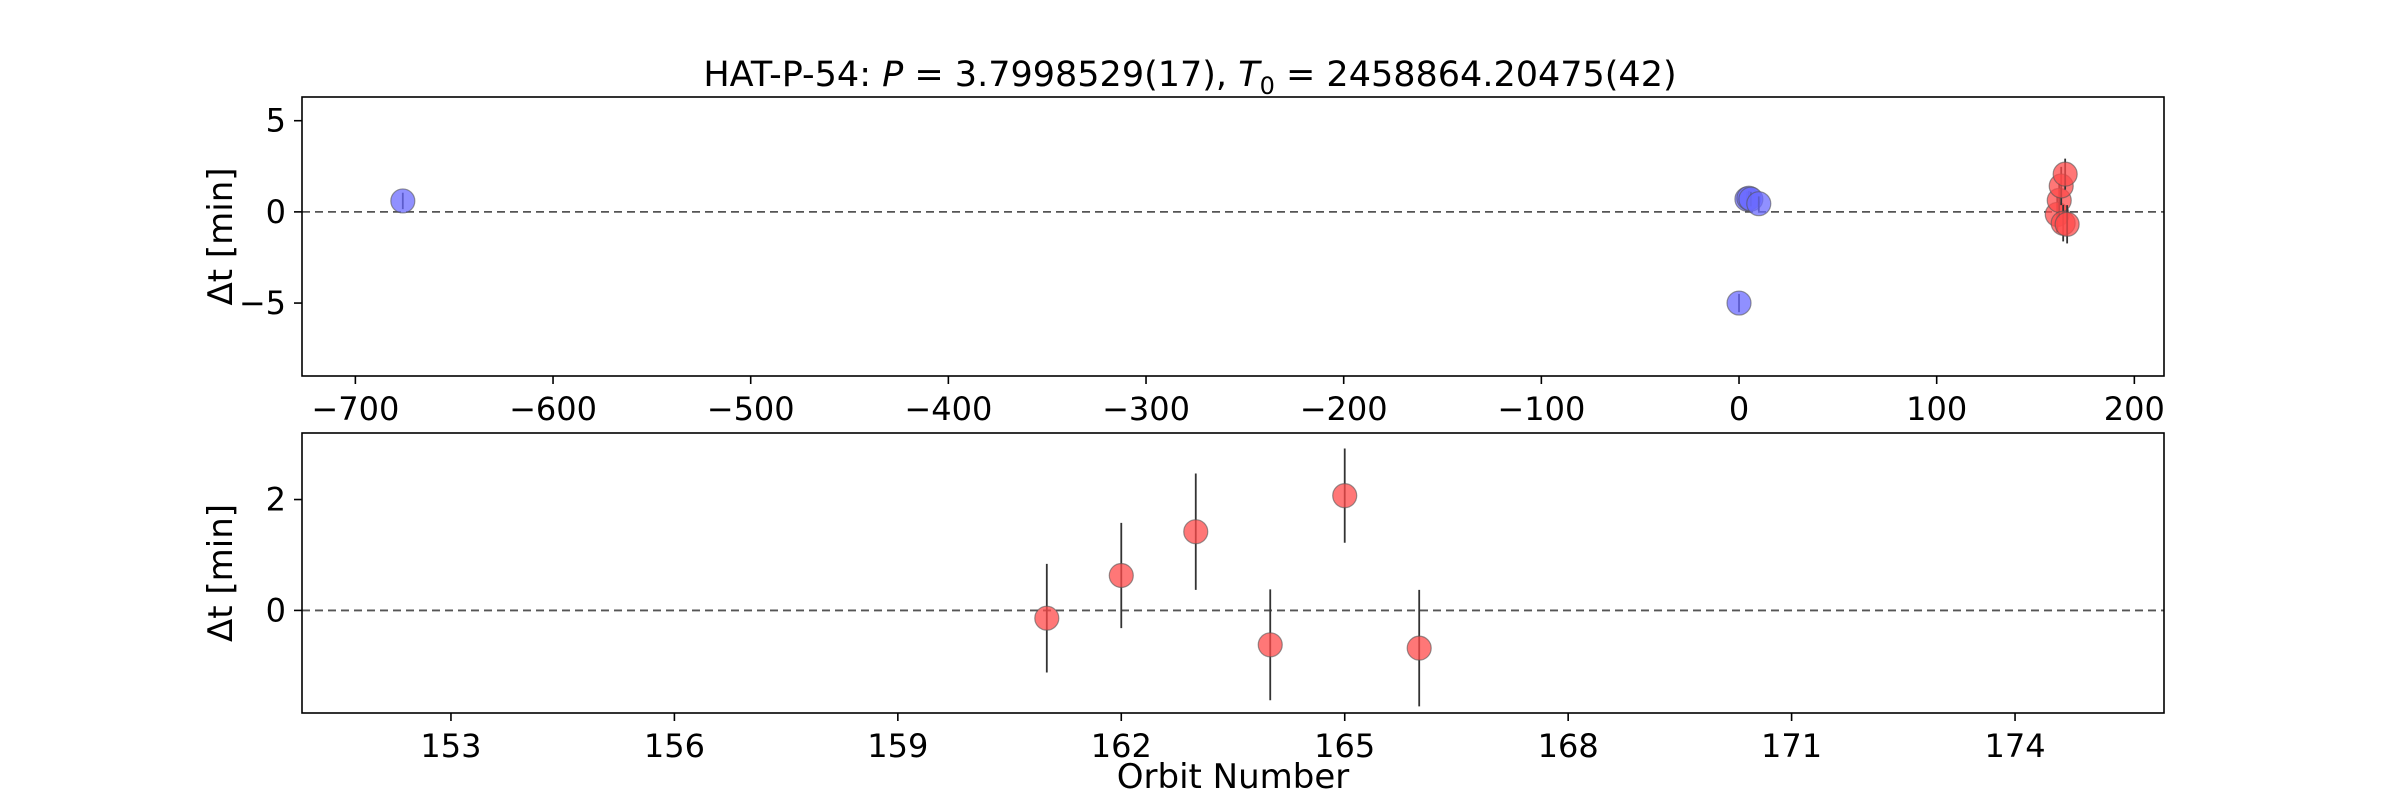 The image size is (2400, 800). I want to click on title-epoch-value: = 2458864.20475(42), so click(1476, 75).